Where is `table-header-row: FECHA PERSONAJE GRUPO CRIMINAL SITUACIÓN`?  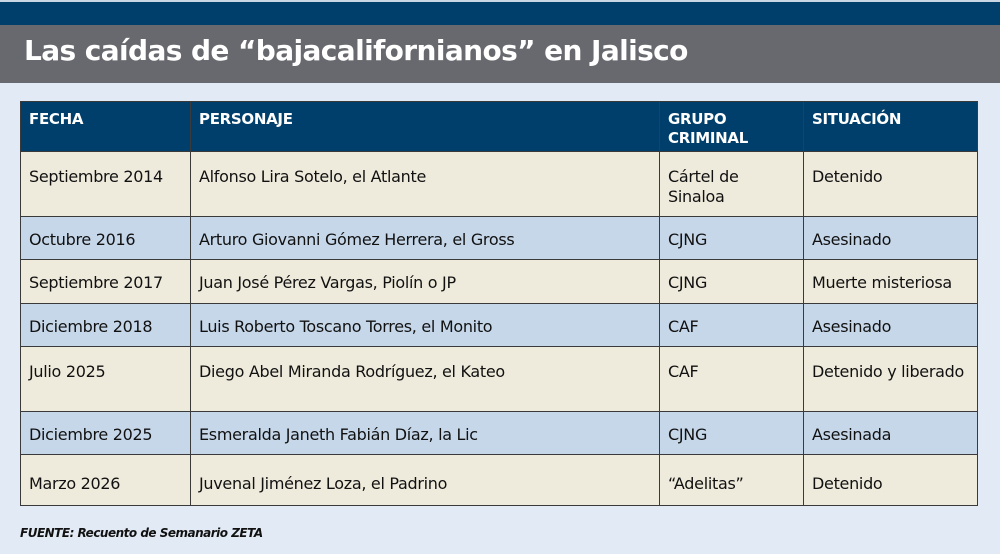
table-header-row: FECHA PERSONAJE GRUPO CRIMINAL SITUACIÓN is located at coordinates (499, 126).